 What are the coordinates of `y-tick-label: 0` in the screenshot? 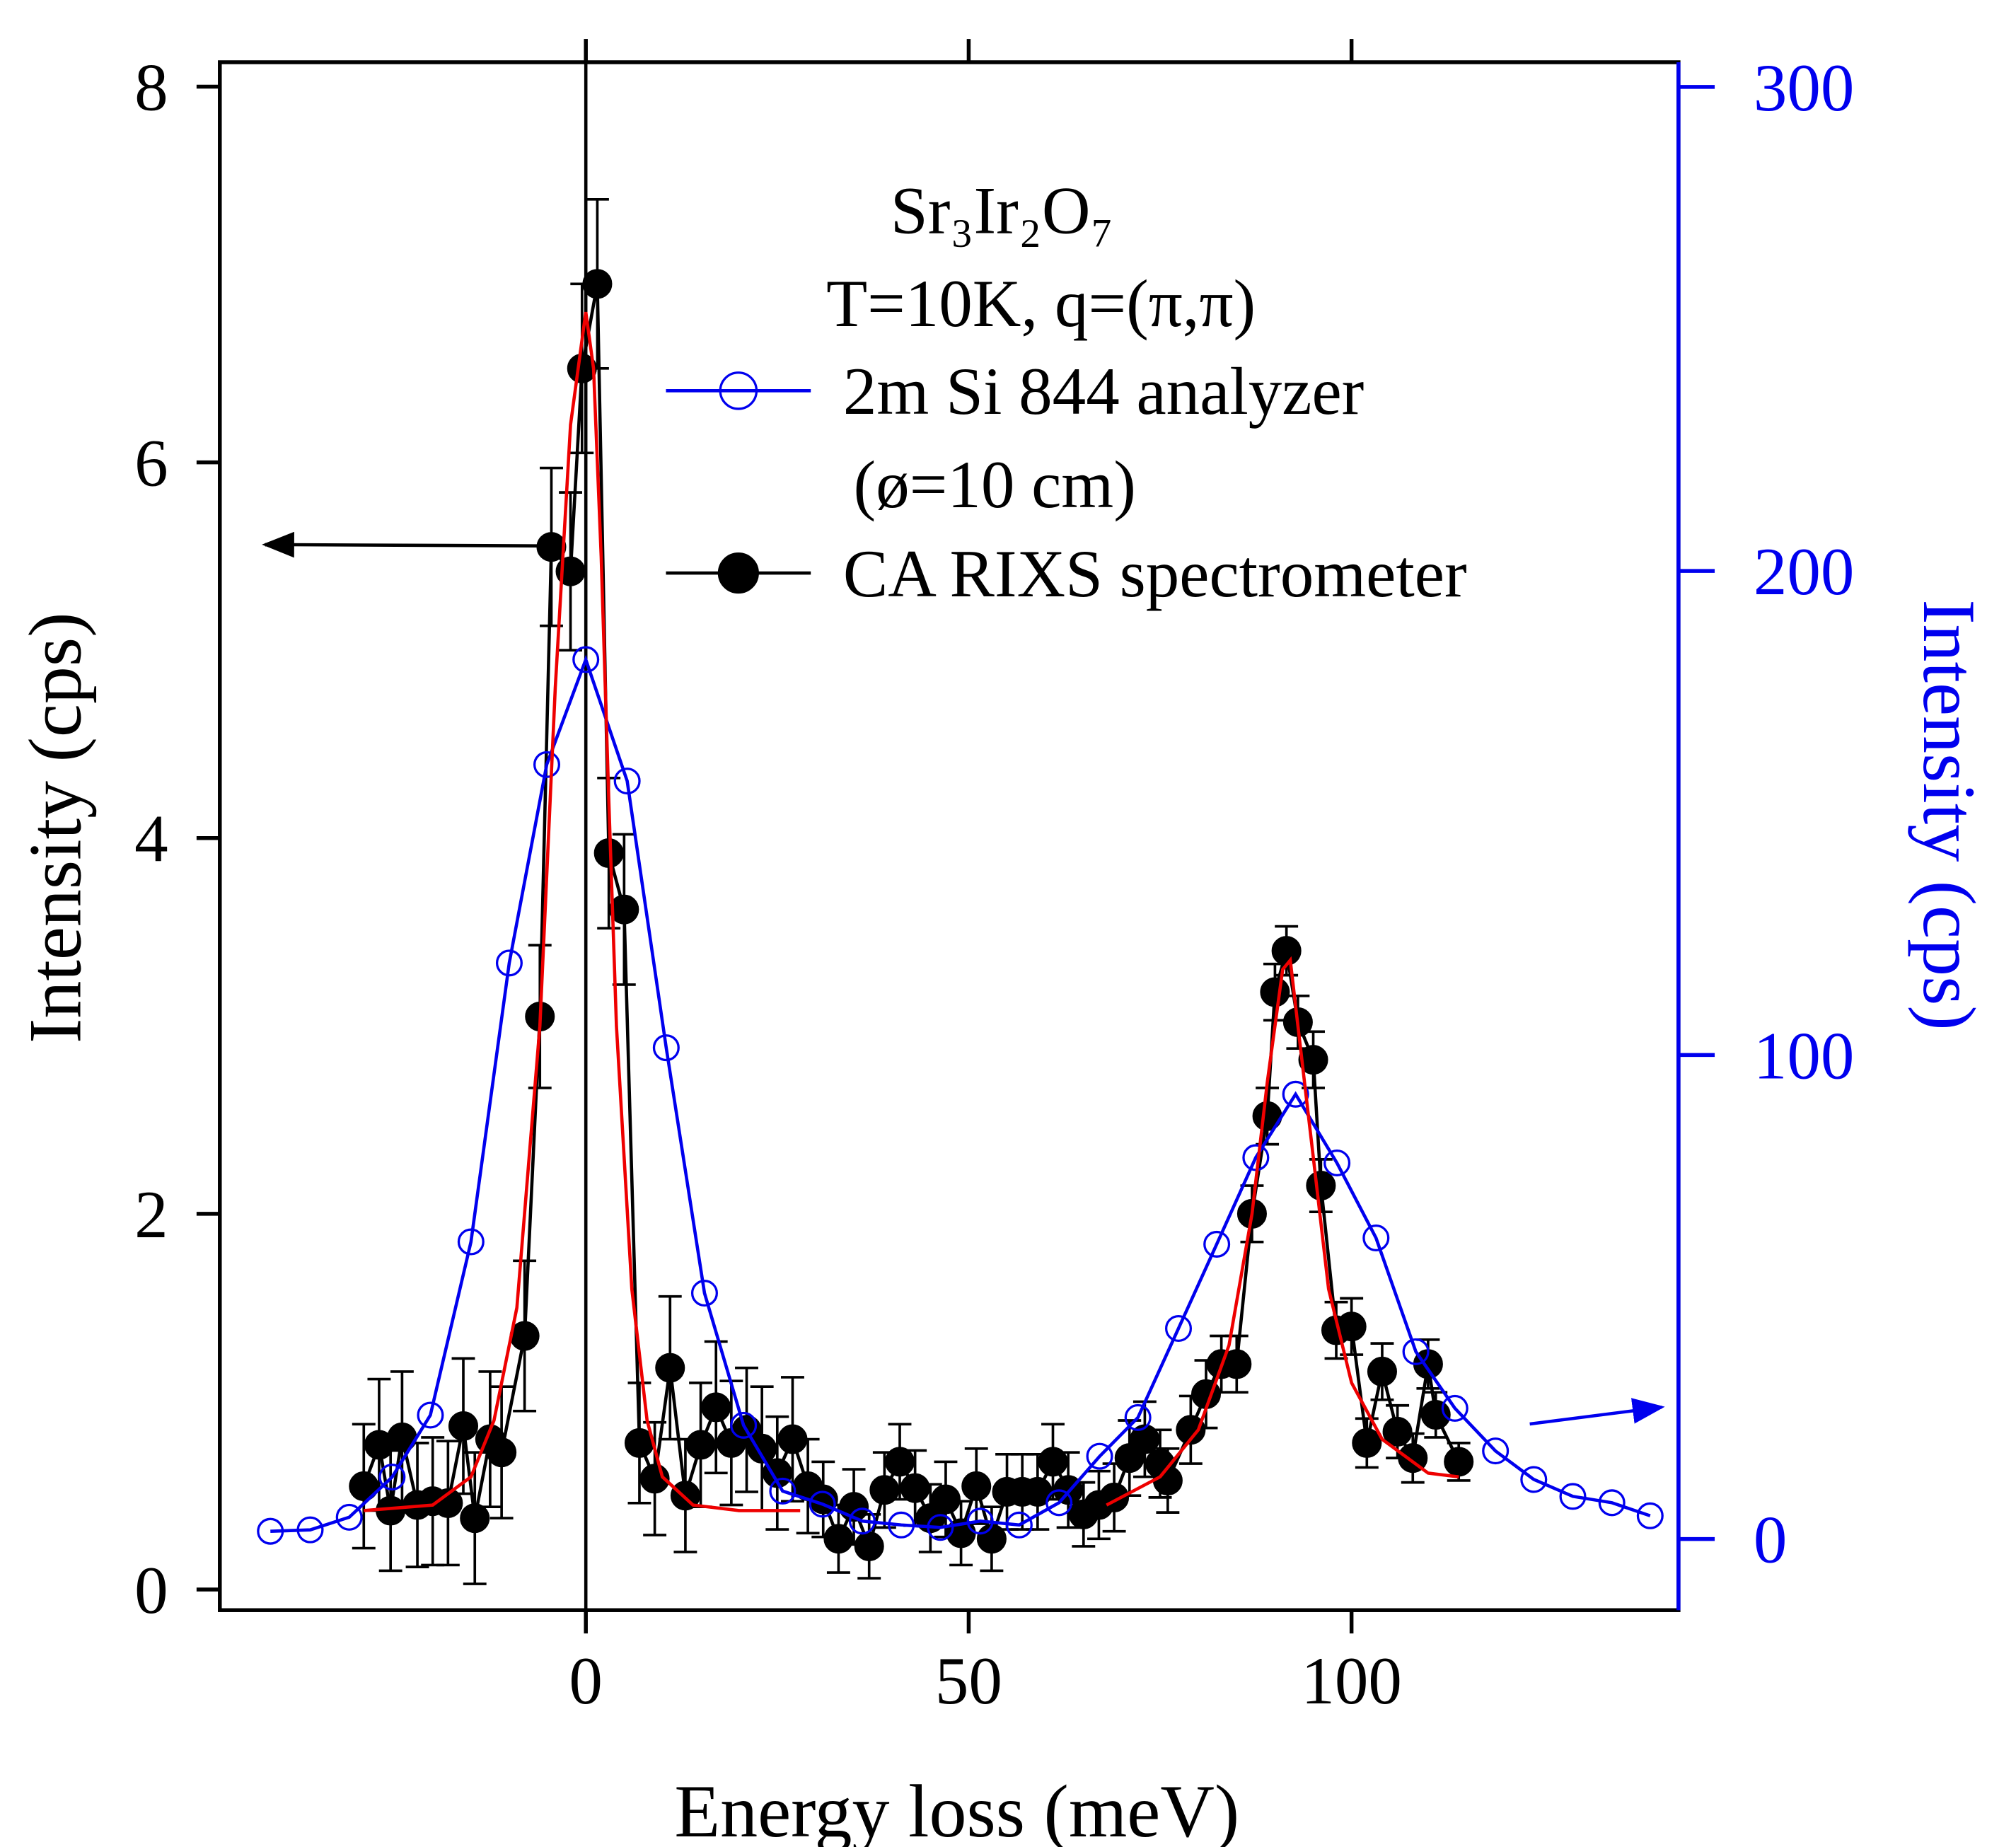 It's located at (151, 1590).